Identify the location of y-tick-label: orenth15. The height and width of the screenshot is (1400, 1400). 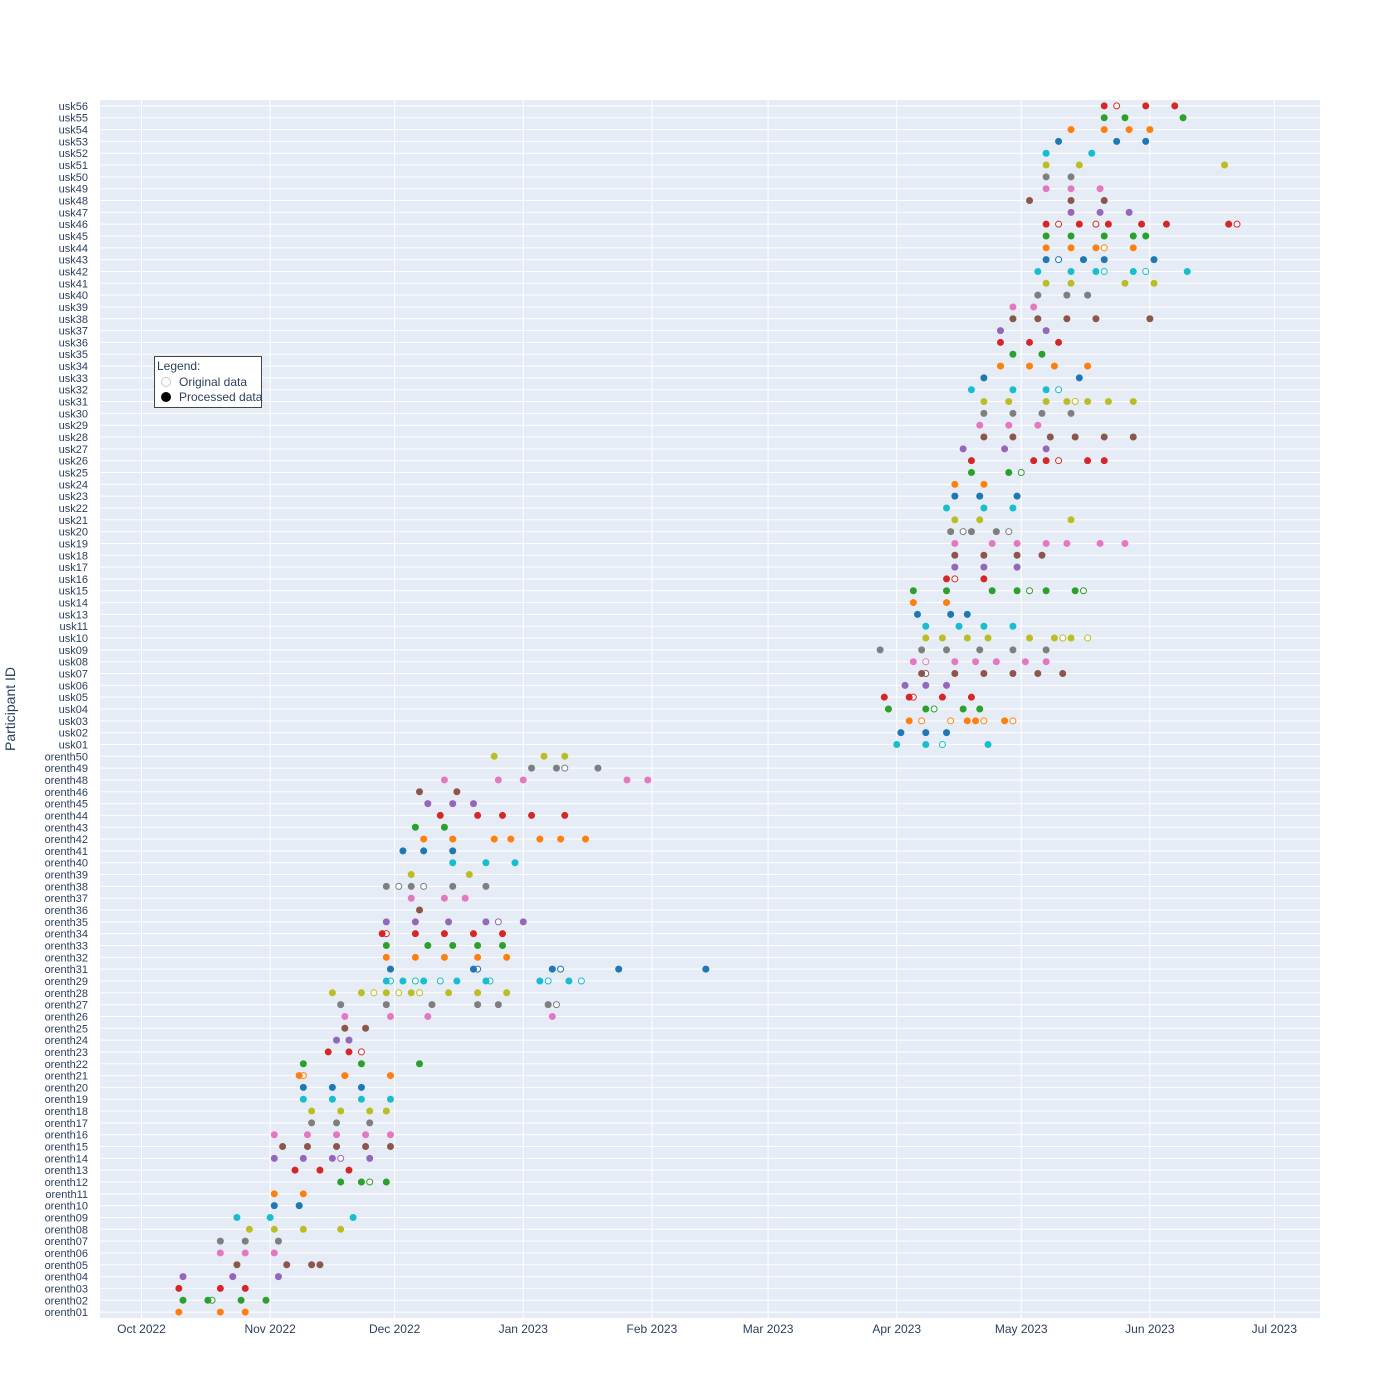
(66, 1148).